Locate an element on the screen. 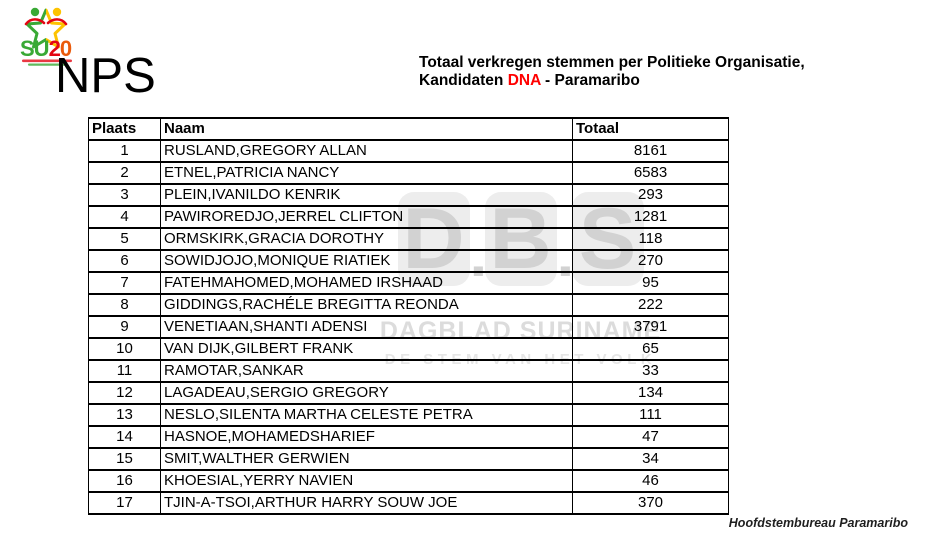 This screenshot has width=935, height=552. table-header-row: Plaats Naam Totaal is located at coordinates (408, 129).